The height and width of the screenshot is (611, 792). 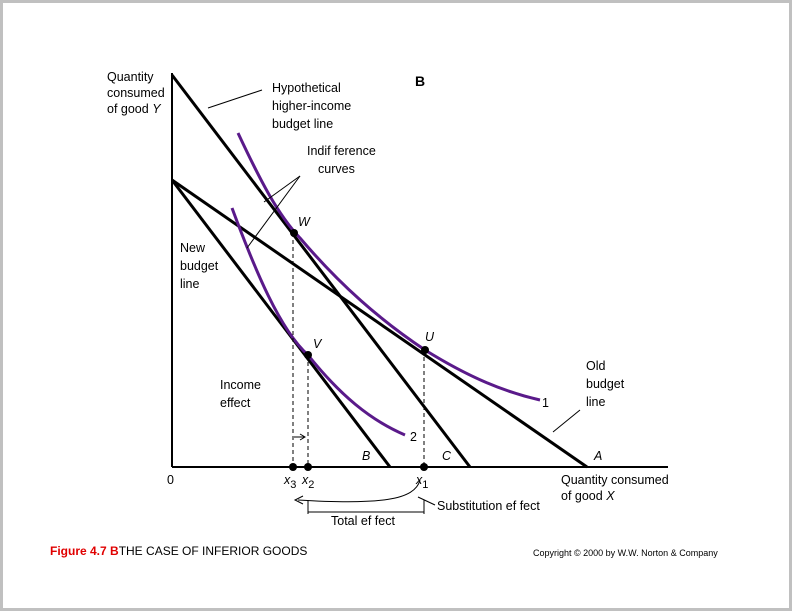 What do you see at coordinates (413, 437) in the screenshot?
I see `curve-label: 2` at bounding box center [413, 437].